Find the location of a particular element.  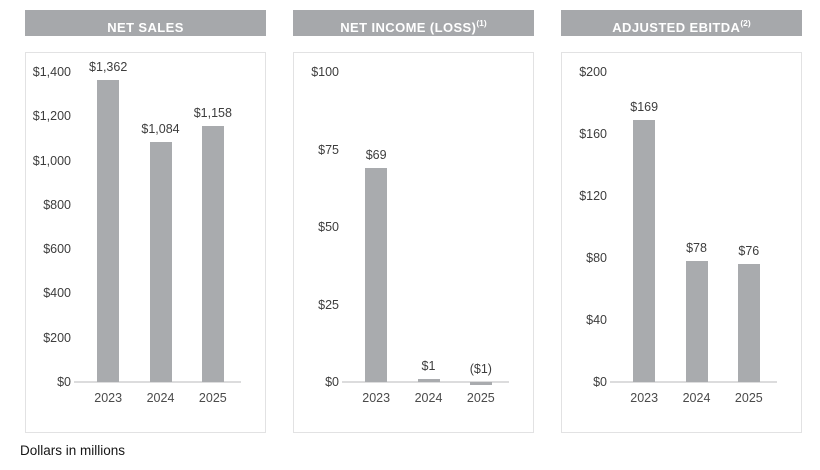

chart-title-net-sales: NET SALES is located at coordinates (145, 23).